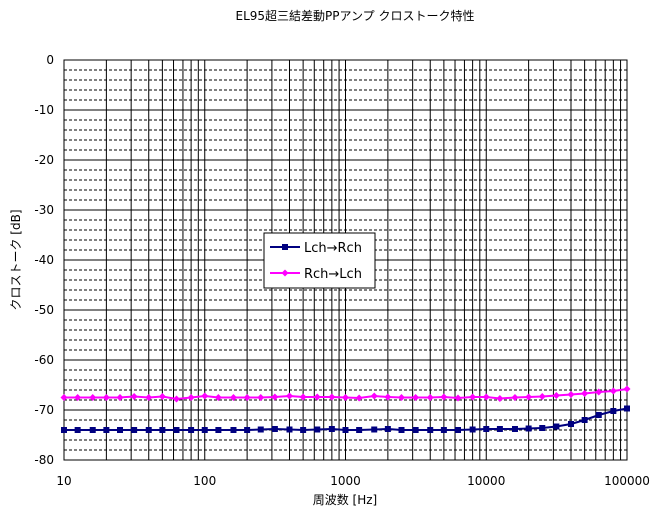  I want to click on x-tick-label: 1000, so click(345, 481).